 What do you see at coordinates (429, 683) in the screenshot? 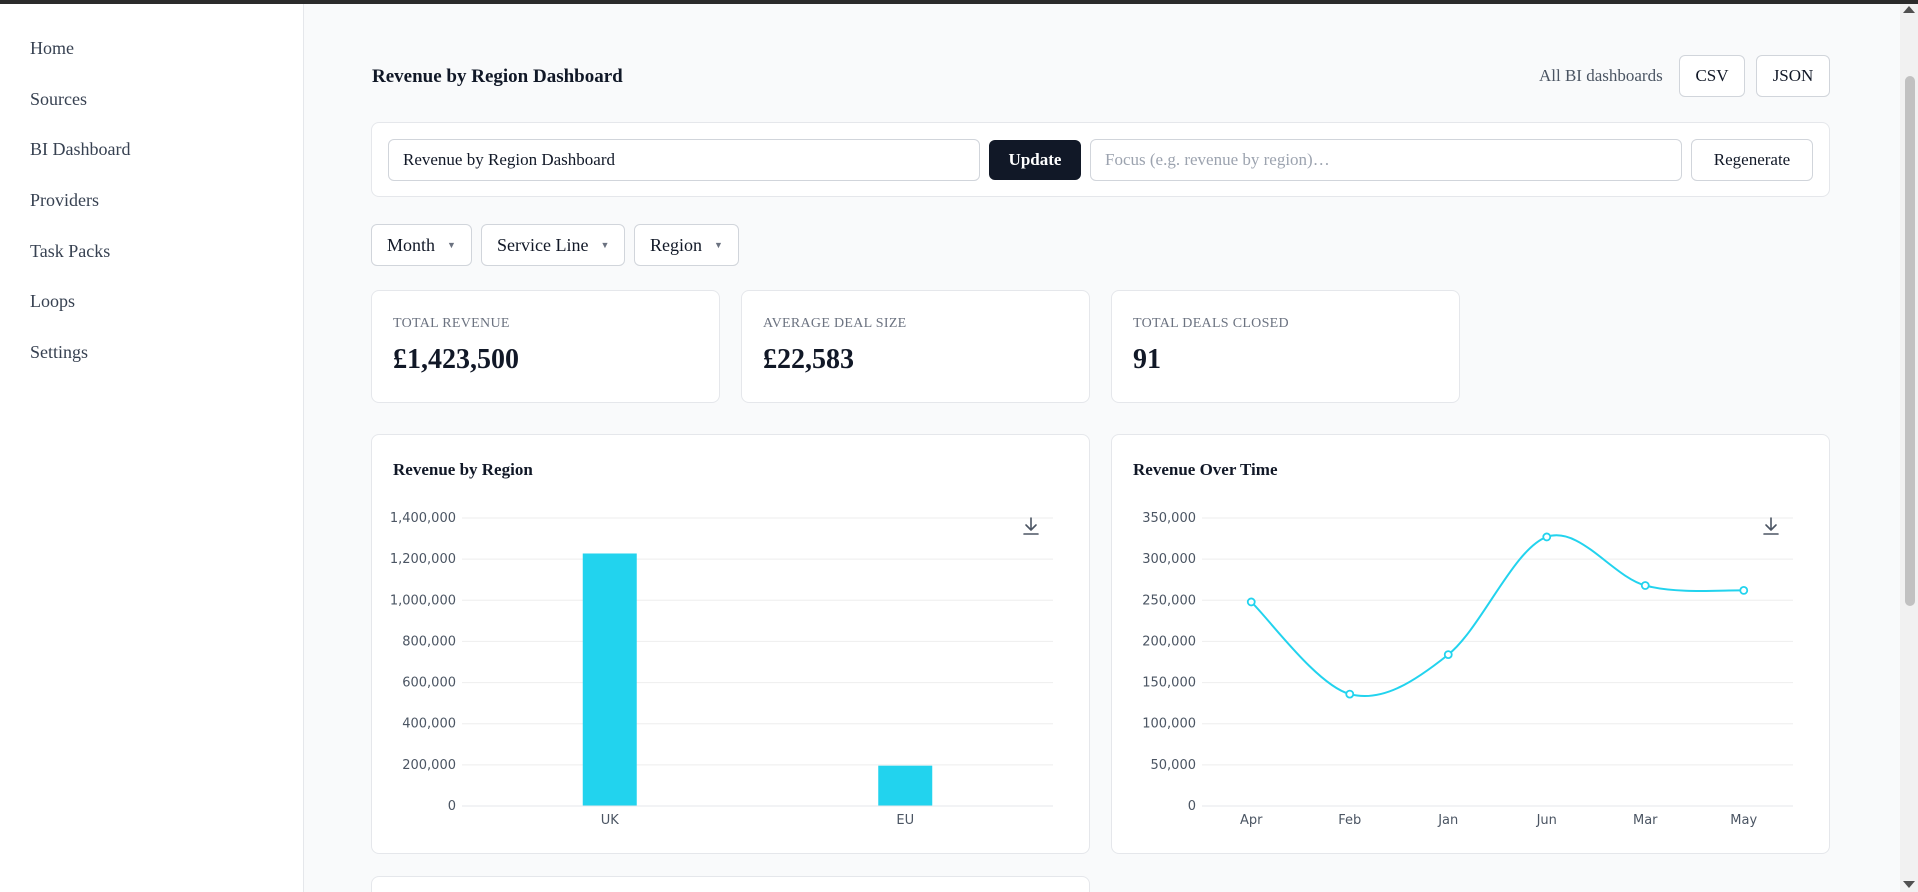
I see `y-tick-label: 600,000` at bounding box center [429, 683].